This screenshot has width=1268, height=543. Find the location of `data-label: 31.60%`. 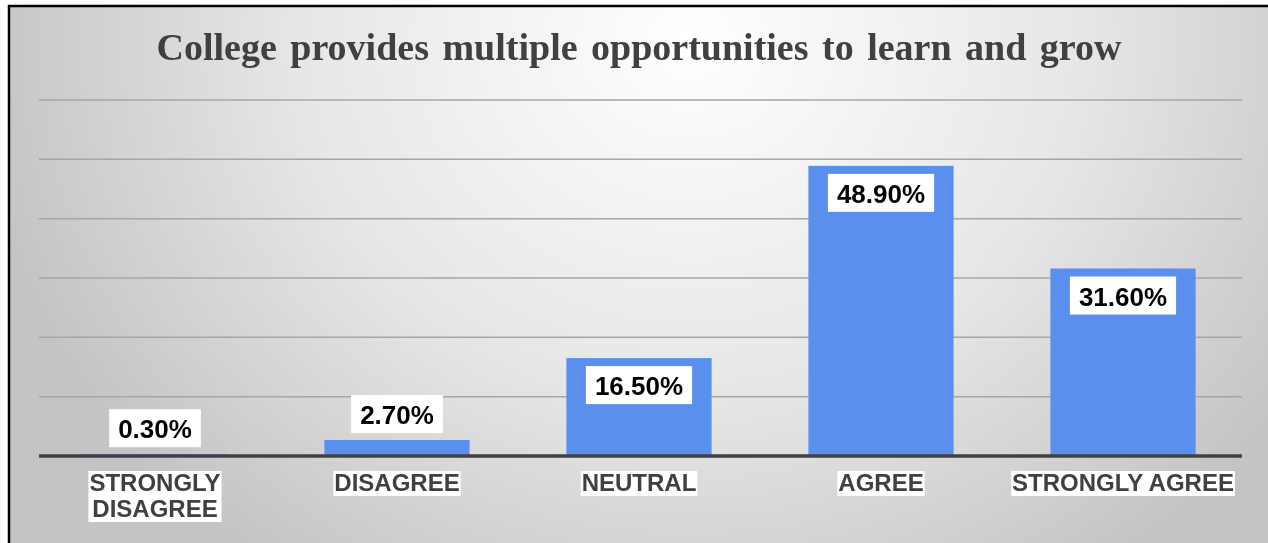

data-label: 31.60% is located at coordinates (1123, 296).